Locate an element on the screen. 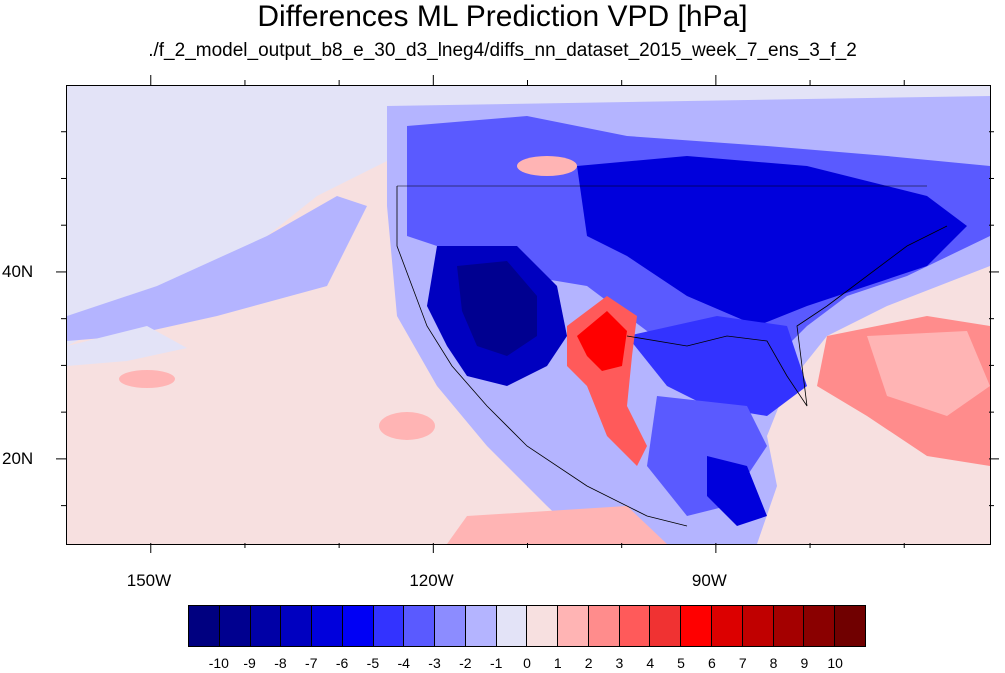 This screenshot has height=673, width=1005. colorbar-label: -3 is located at coordinates (434, 663).